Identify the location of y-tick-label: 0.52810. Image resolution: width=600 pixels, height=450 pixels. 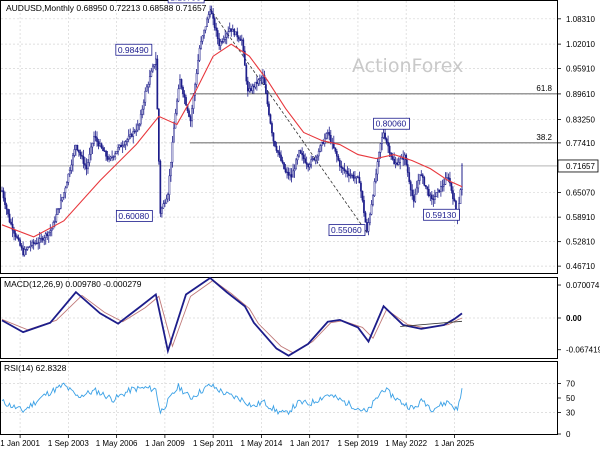
(580, 242).